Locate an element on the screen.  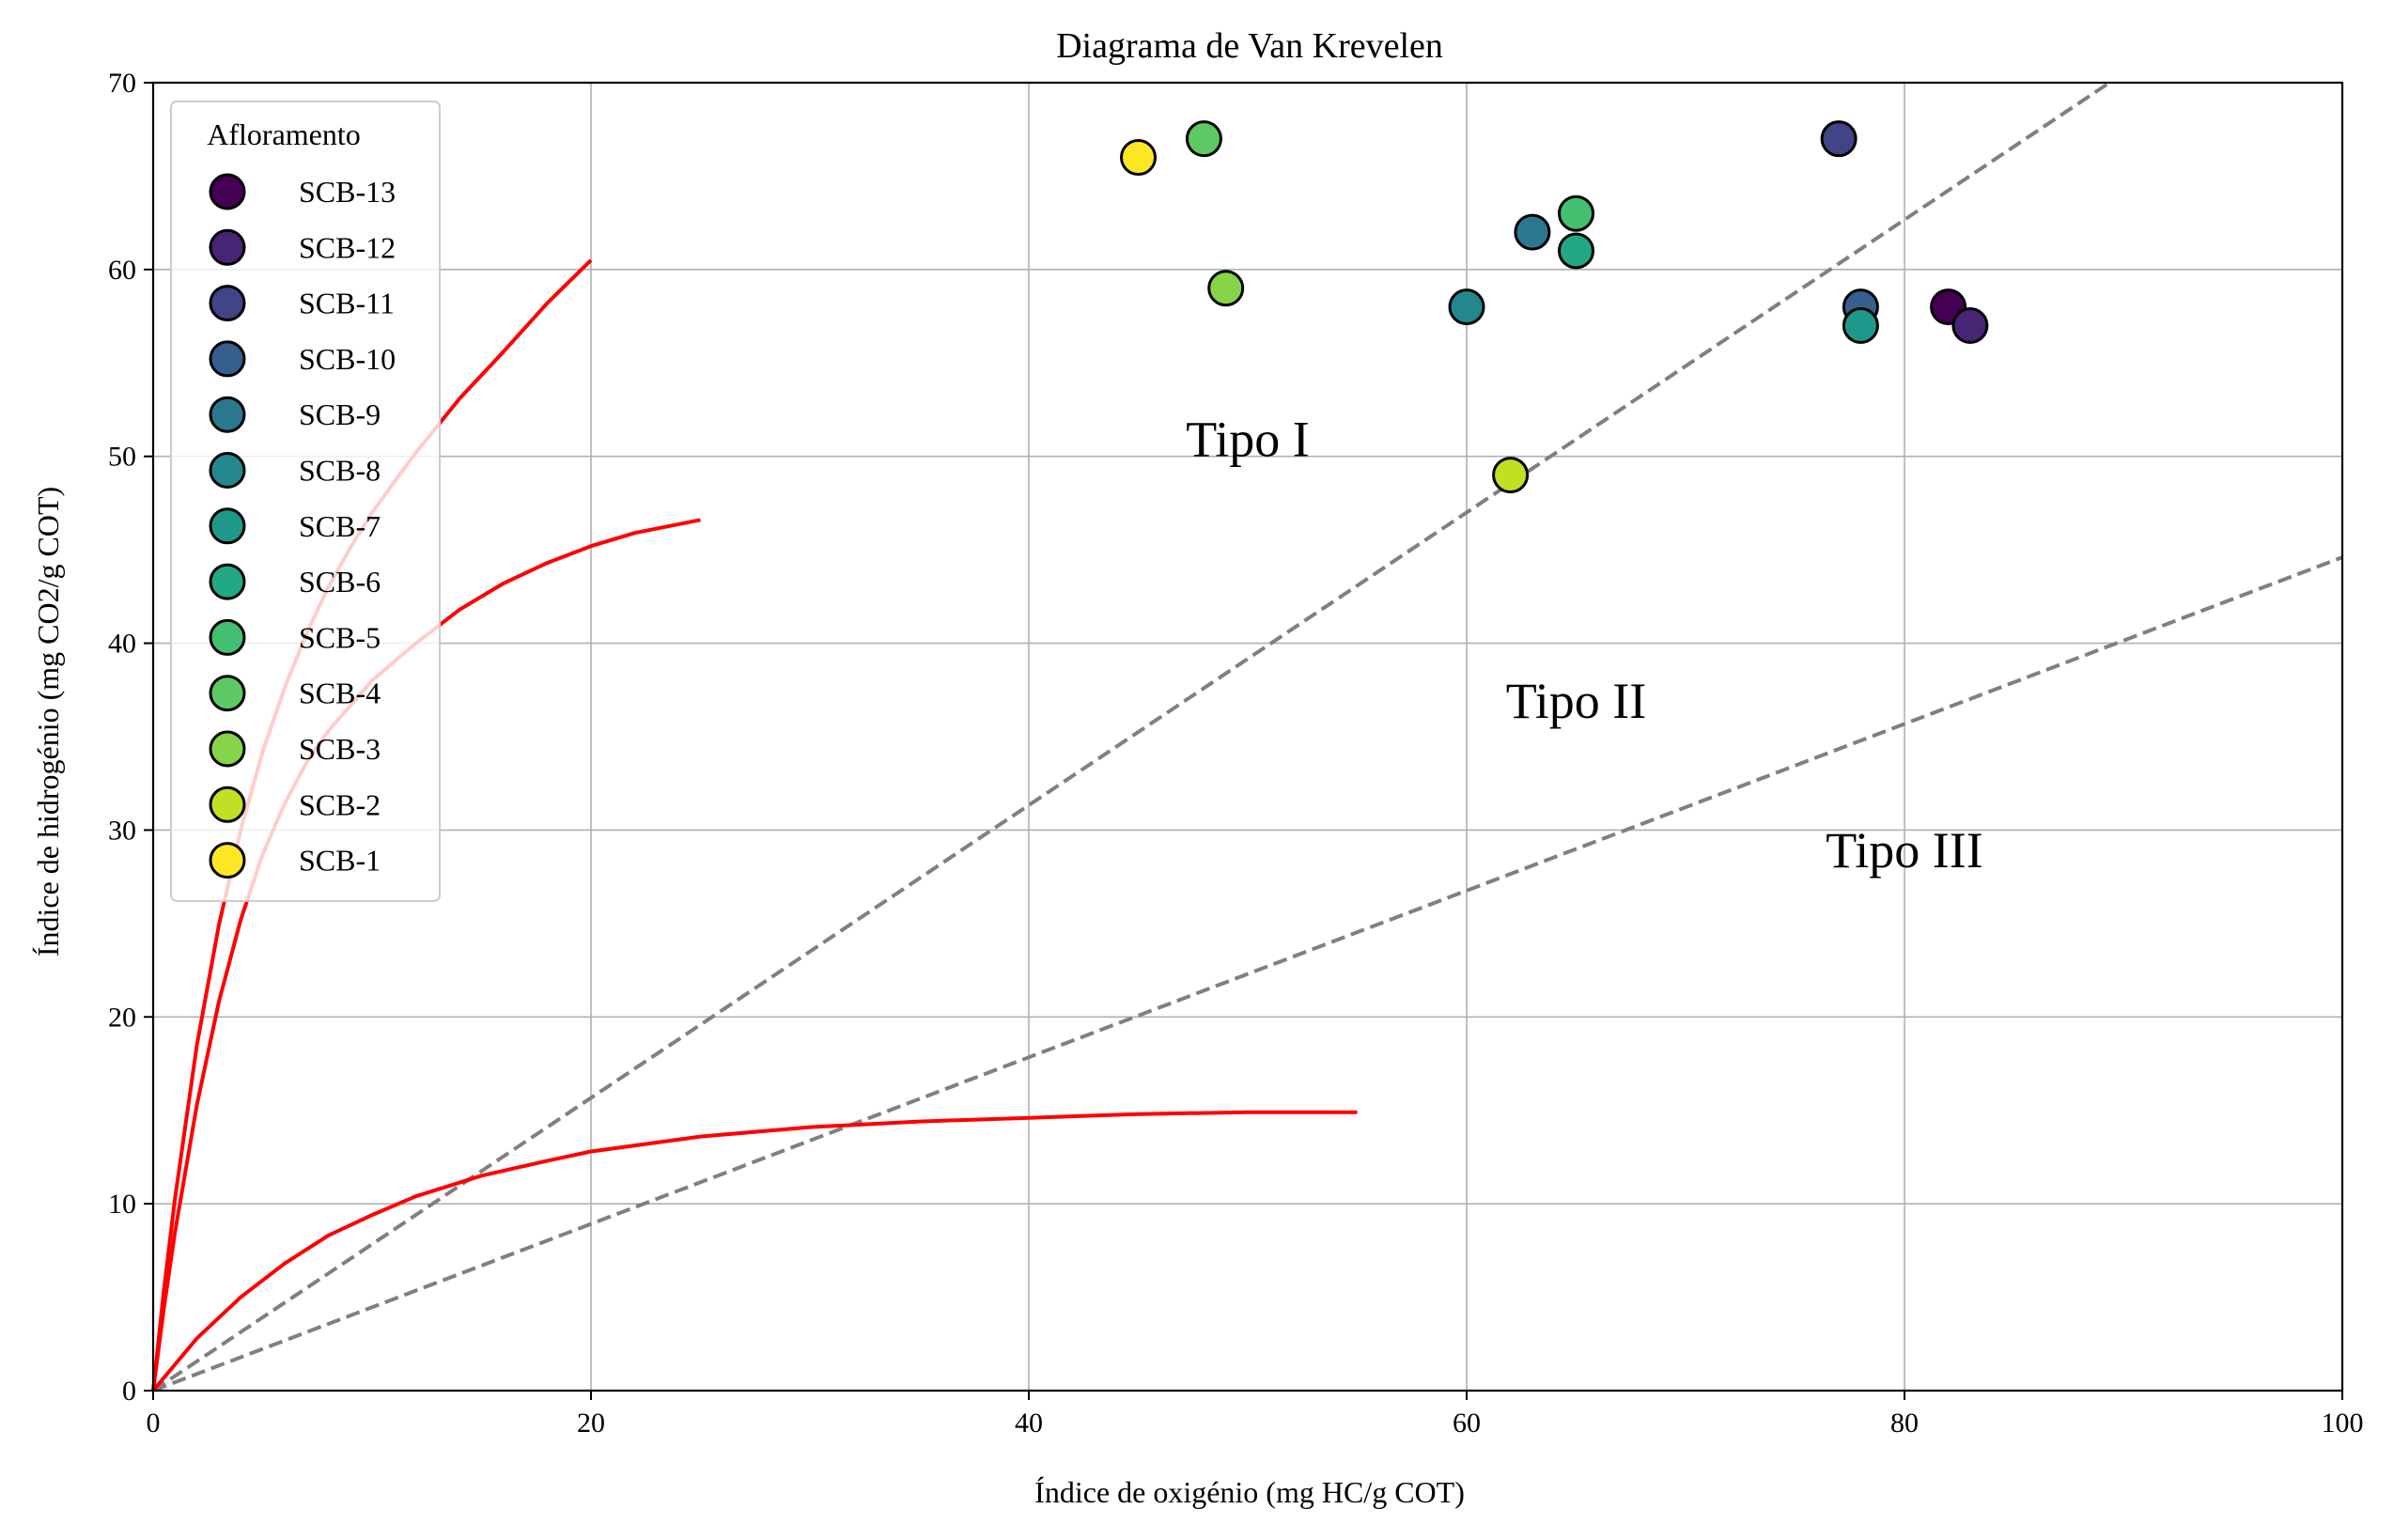
legend-box is located at coordinates (305, 501).